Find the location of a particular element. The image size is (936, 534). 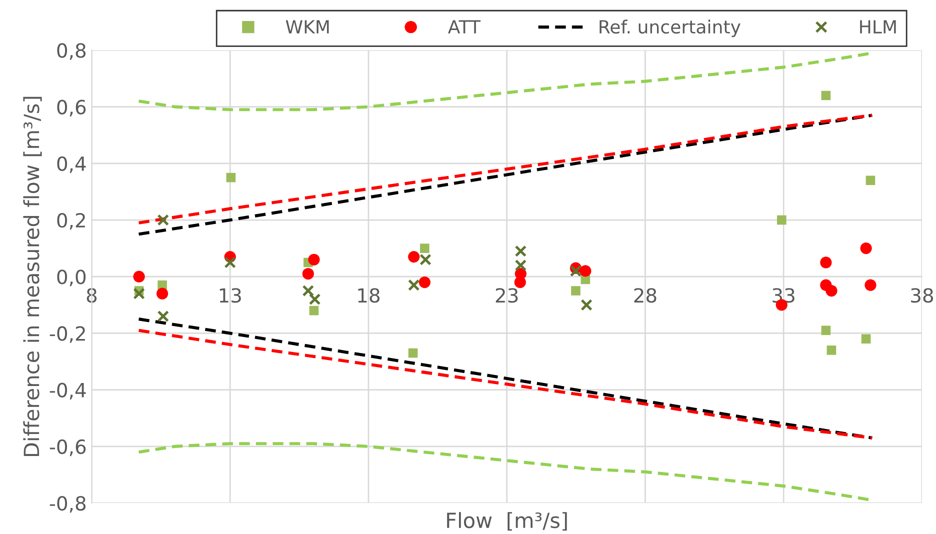

y-tick-label: -0,4 is located at coordinates (68, 391).